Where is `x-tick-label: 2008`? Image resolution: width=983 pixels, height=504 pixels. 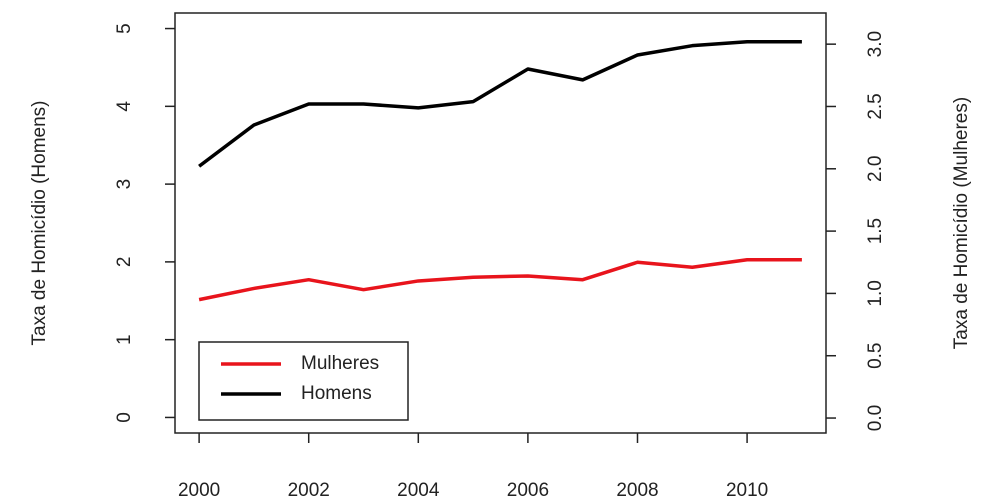 x-tick-label: 2008 is located at coordinates (637, 490).